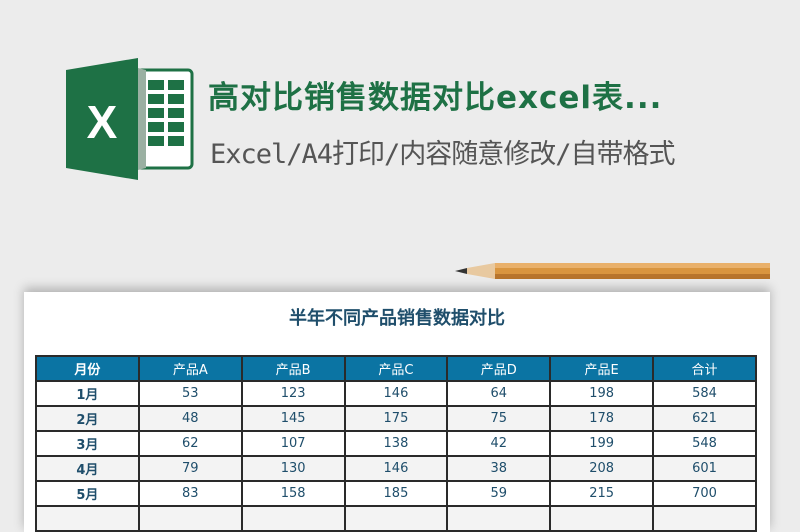 The height and width of the screenshot is (532, 800). Describe the element at coordinates (190, 393) in the screenshot. I see `table-cell: 53` at that location.